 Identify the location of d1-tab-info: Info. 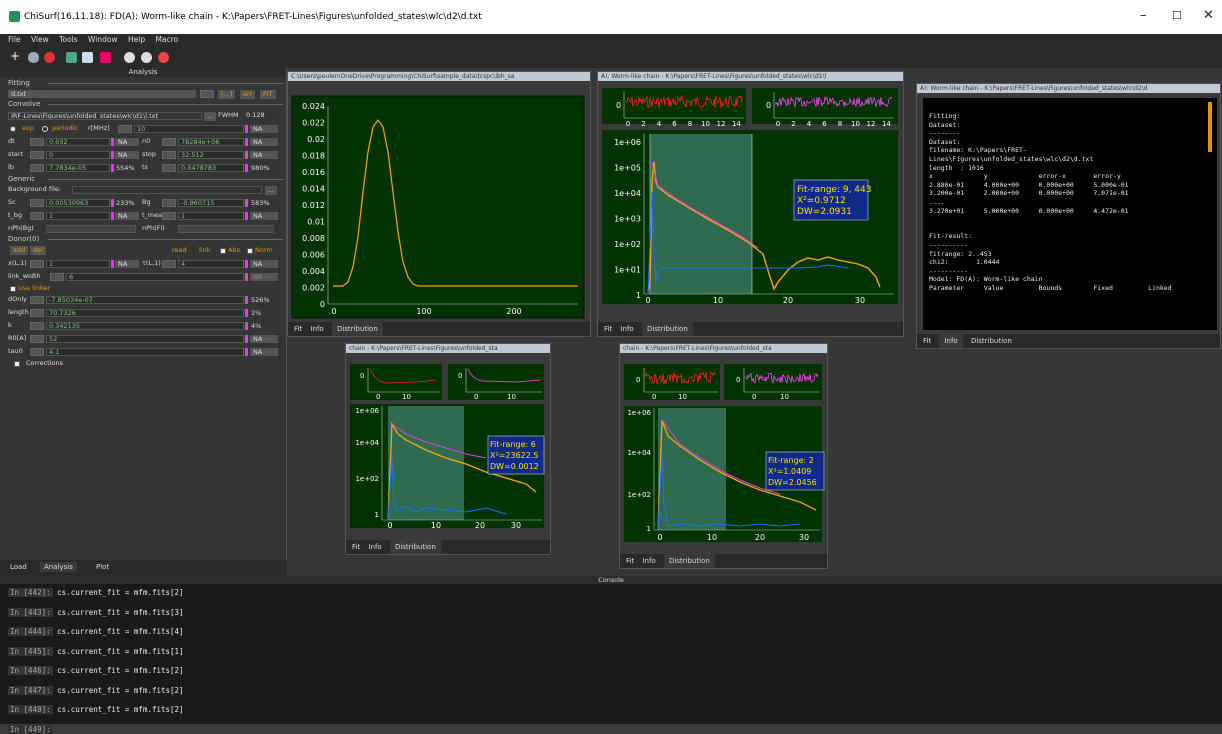
(627, 329).